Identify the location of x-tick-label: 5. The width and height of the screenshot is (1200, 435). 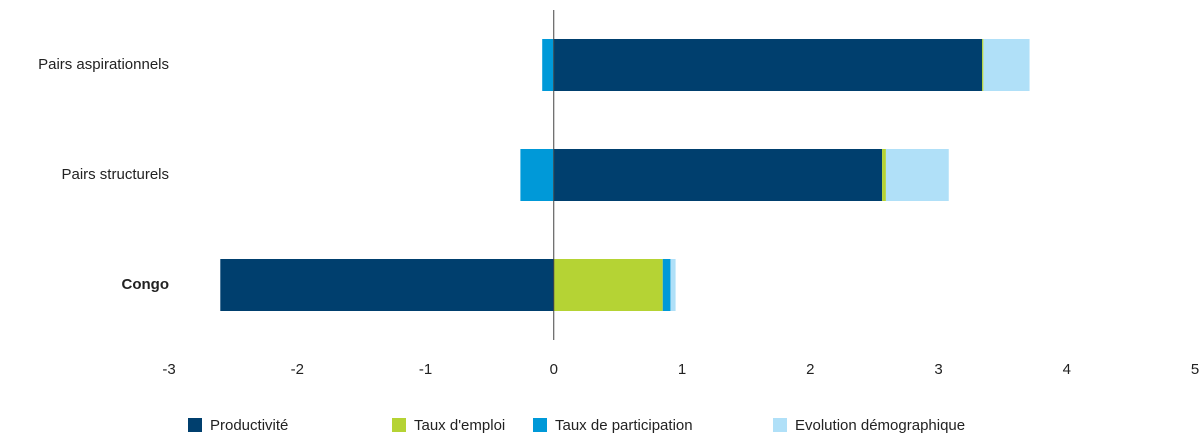
(1195, 369).